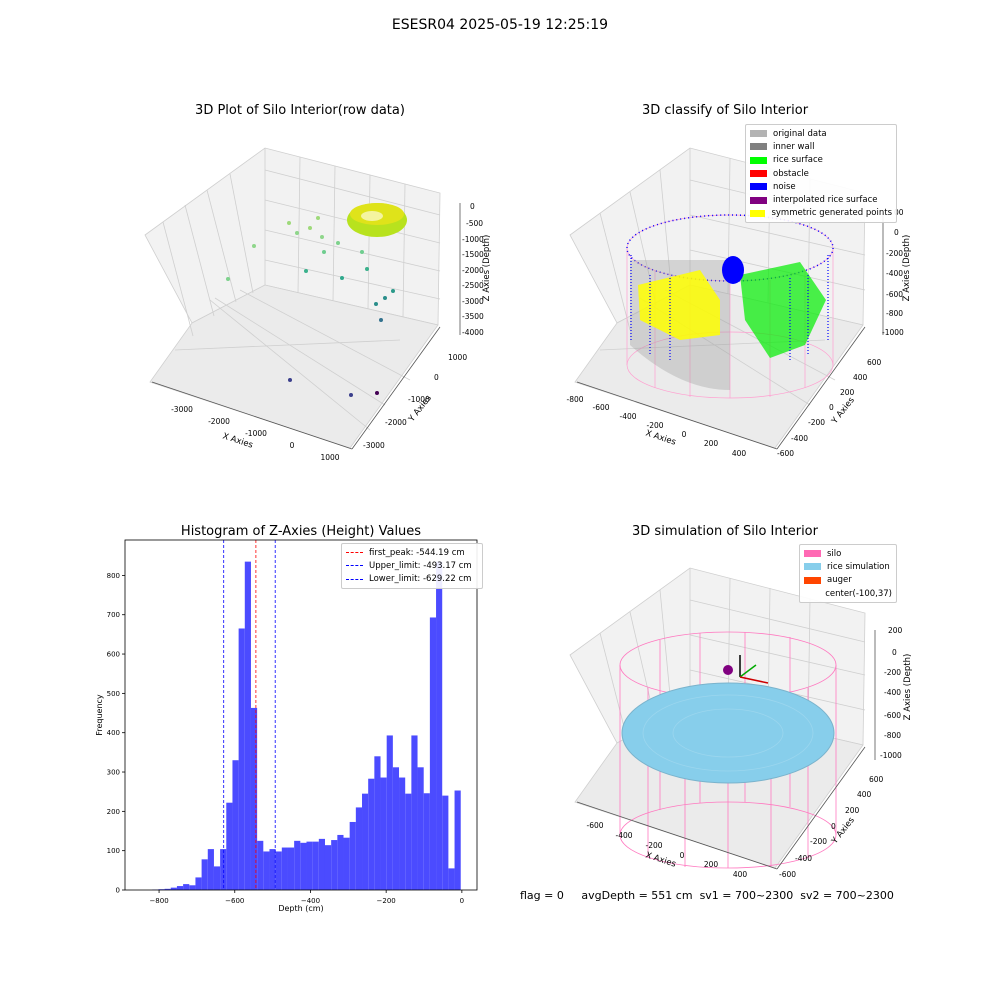 The image size is (1000, 1000). What do you see at coordinates (821, 186) in the screenshot?
I see `legend-item: noise` at bounding box center [821, 186].